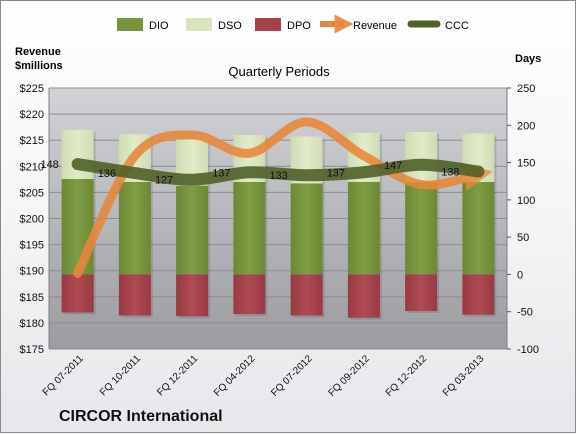  What do you see at coordinates (38, 52) in the screenshot?
I see `left-axis-title-line1: Revenue` at bounding box center [38, 52].